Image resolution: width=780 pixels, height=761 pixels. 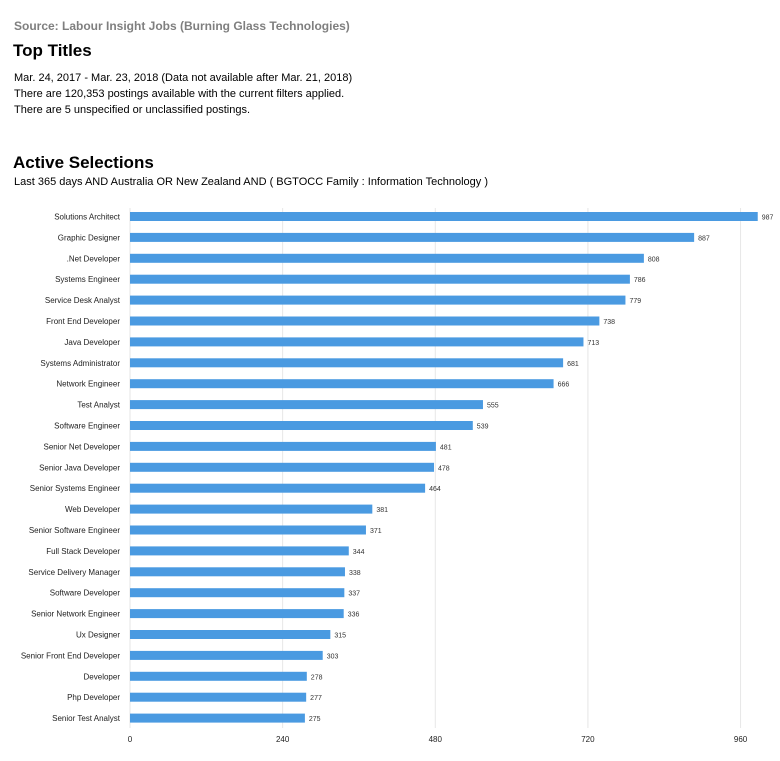 I want to click on tick-label: 720, so click(x=588, y=739).